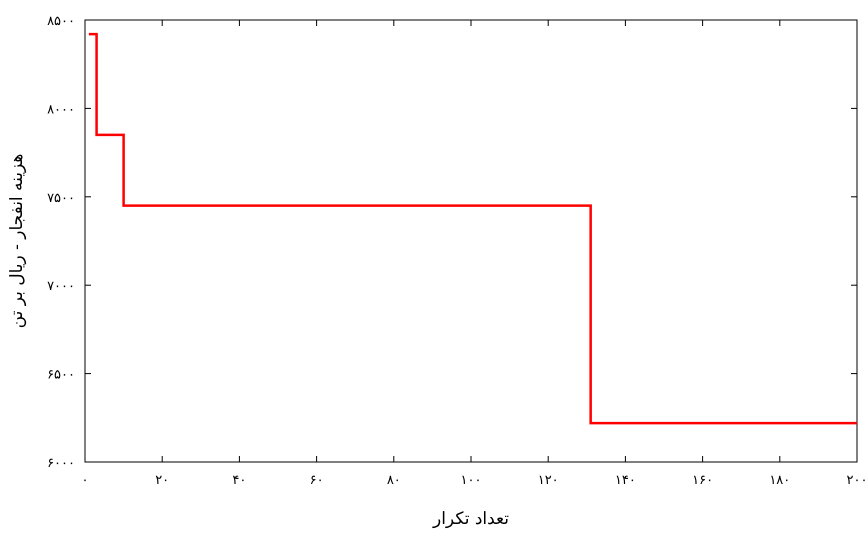  What do you see at coordinates (625, 480) in the screenshot?
I see `x-tick-label: ۱۴۰` at bounding box center [625, 480].